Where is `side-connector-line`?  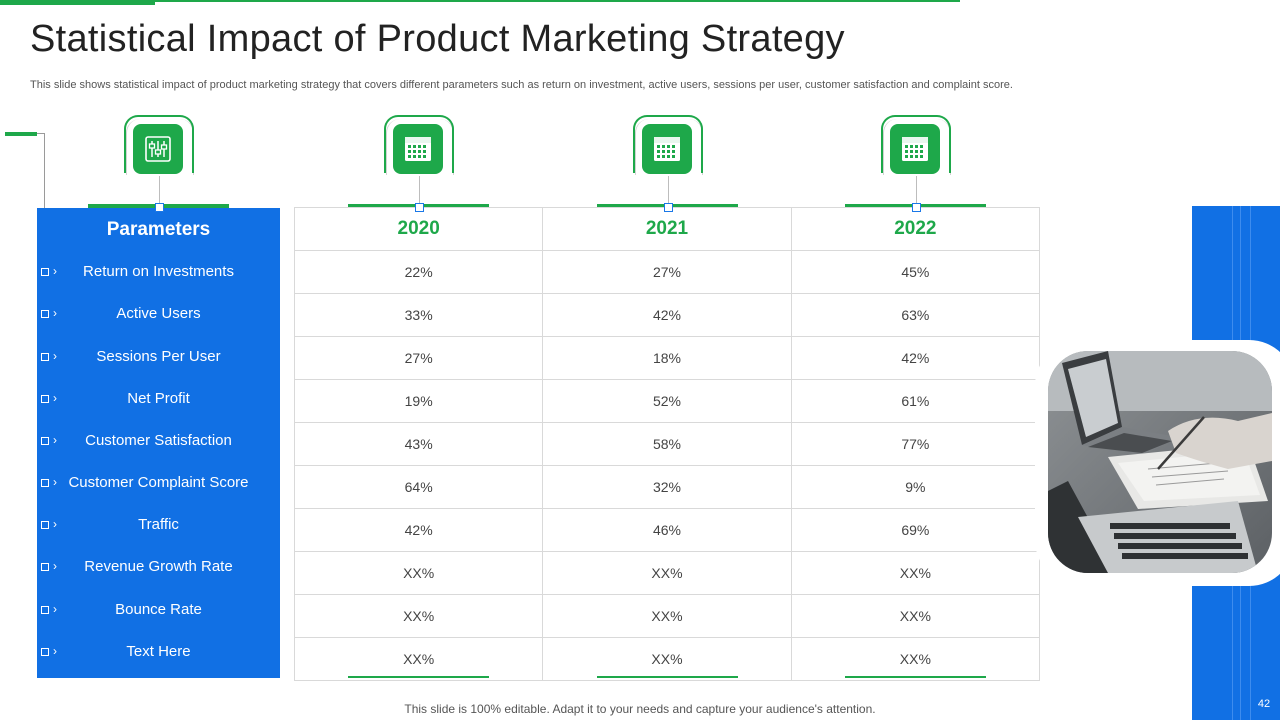 side-connector-line is located at coordinates (41, 133).